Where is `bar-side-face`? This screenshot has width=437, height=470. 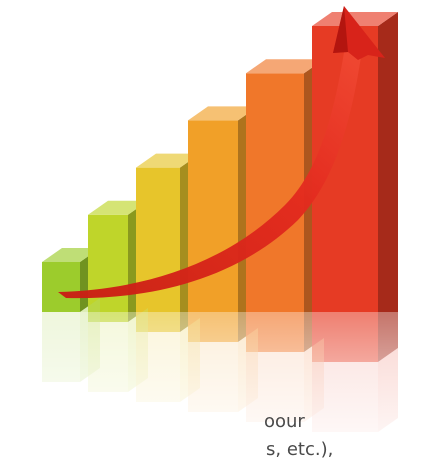 bar-side-face is located at coordinates (388, 187).